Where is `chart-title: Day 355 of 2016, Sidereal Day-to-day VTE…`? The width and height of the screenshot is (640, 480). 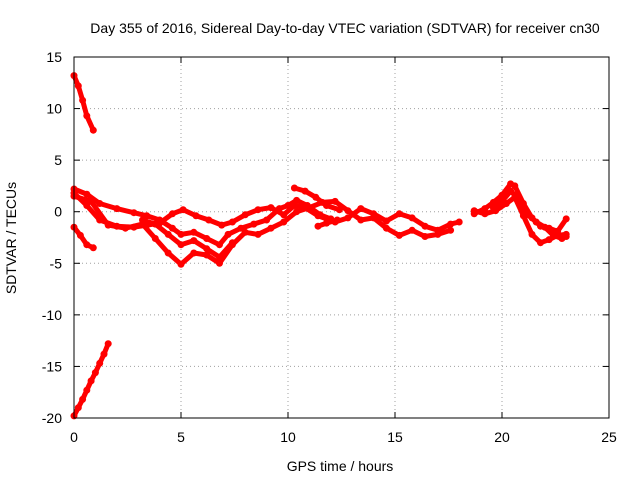 chart-title: Day 355 of 2016, Sidereal Day-to-day VTE… is located at coordinates (345, 28).